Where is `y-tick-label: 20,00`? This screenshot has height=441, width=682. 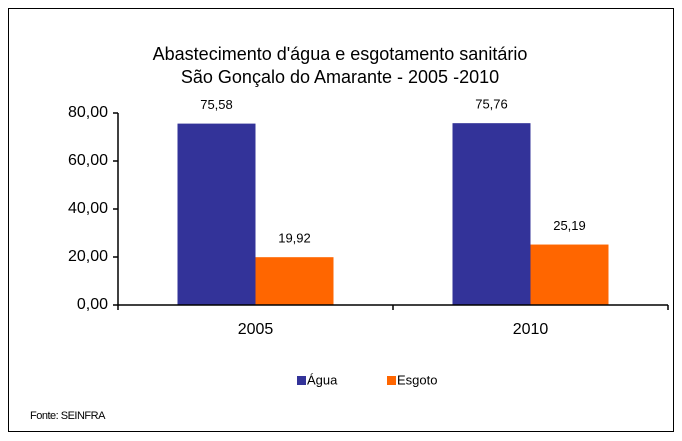
y-tick-label: 20,00 is located at coordinates (88, 256).